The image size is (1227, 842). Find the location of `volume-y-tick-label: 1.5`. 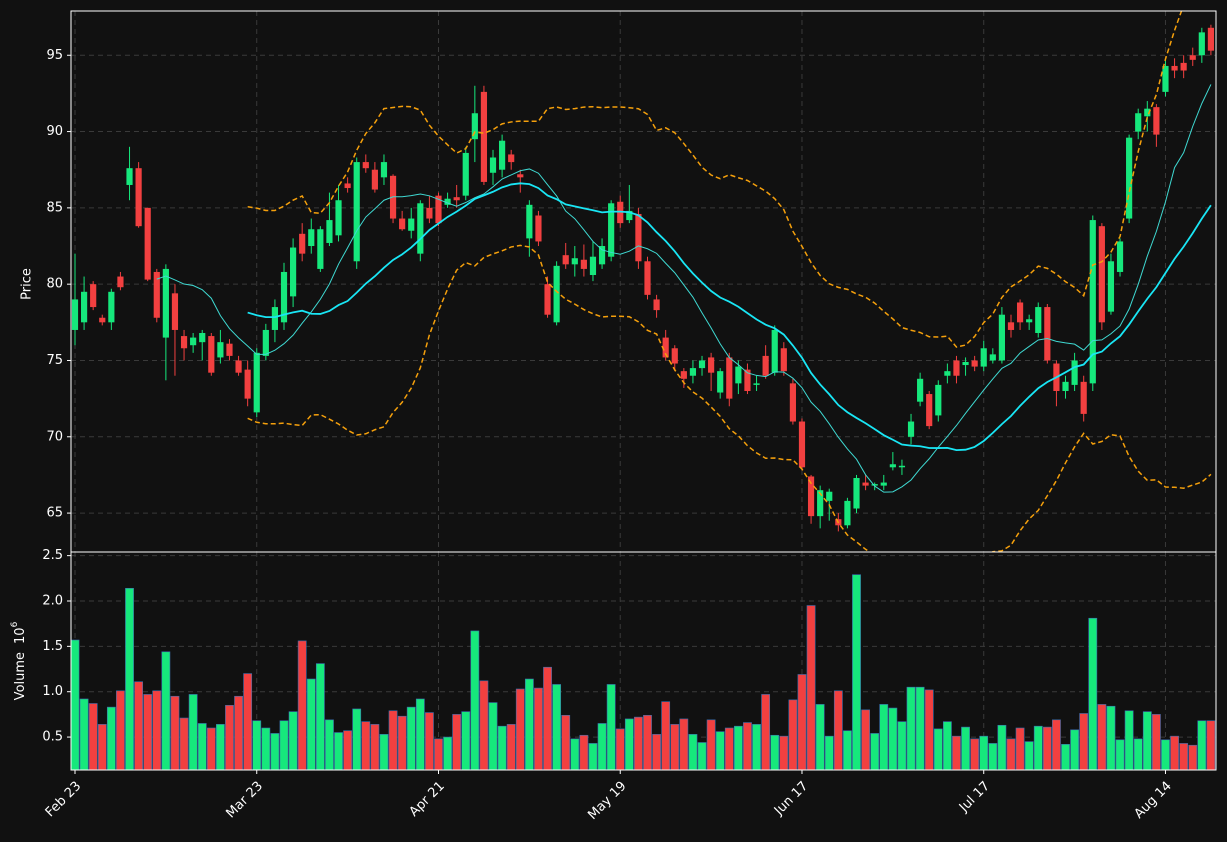

volume-y-tick-label: 1.5 is located at coordinates (52, 646).